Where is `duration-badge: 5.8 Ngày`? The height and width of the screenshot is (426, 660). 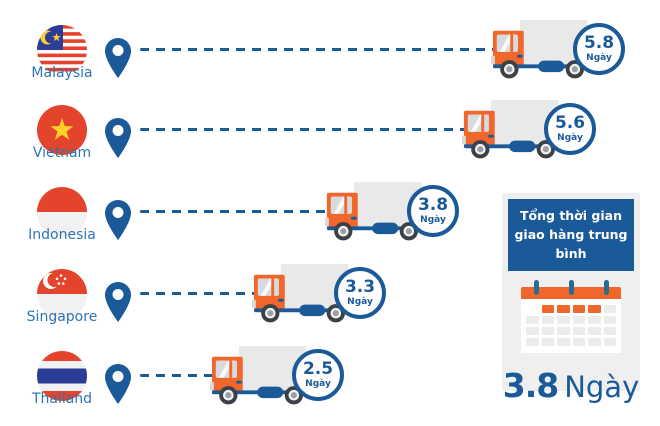
duration-badge: 5.8 Ngày is located at coordinates (599, 49).